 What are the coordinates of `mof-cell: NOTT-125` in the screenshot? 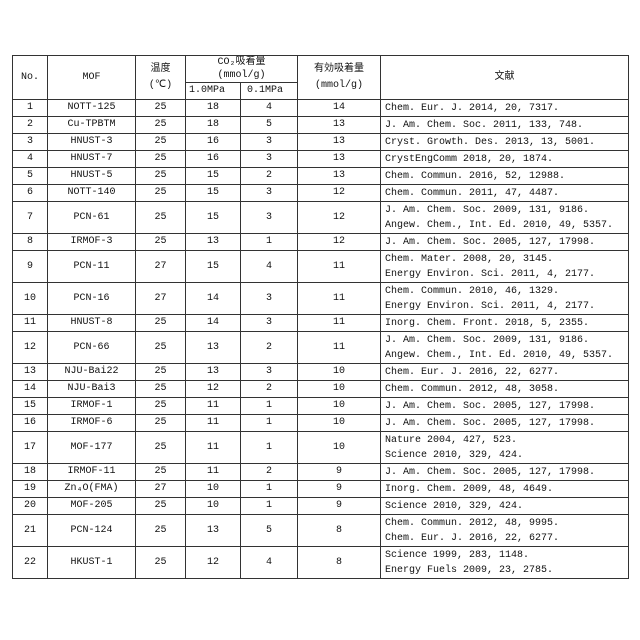 It's located at (92, 108).